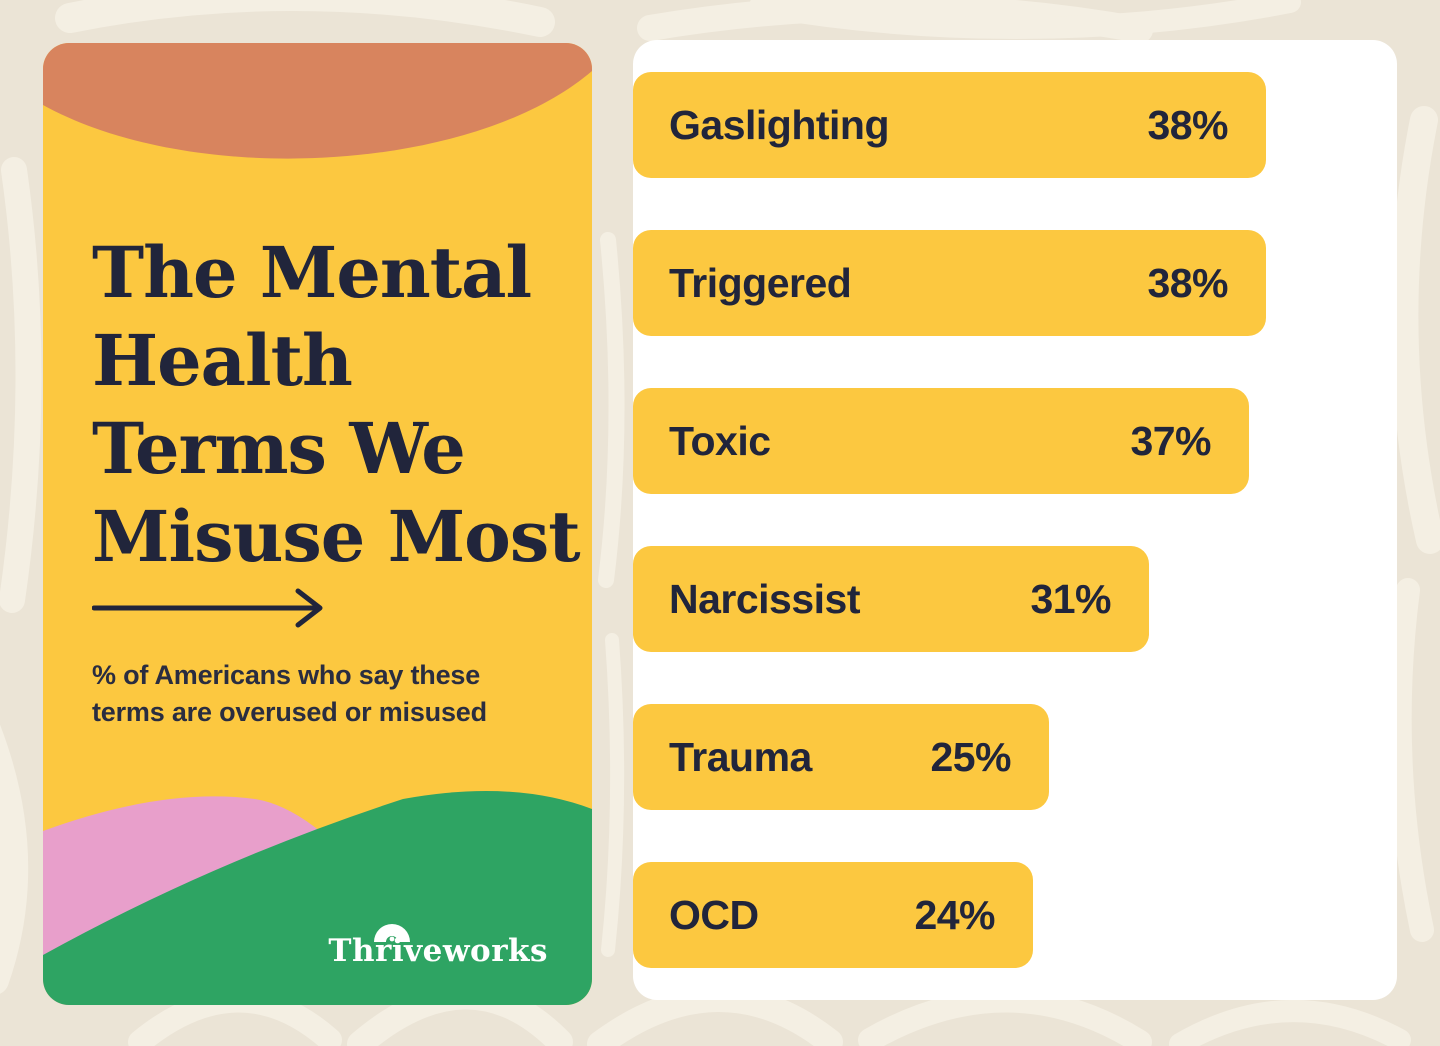  Describe the element at coordinates (949, 125) in the screenshot. I see `bar-gaslighting: Gaslighting 38%` at that location.